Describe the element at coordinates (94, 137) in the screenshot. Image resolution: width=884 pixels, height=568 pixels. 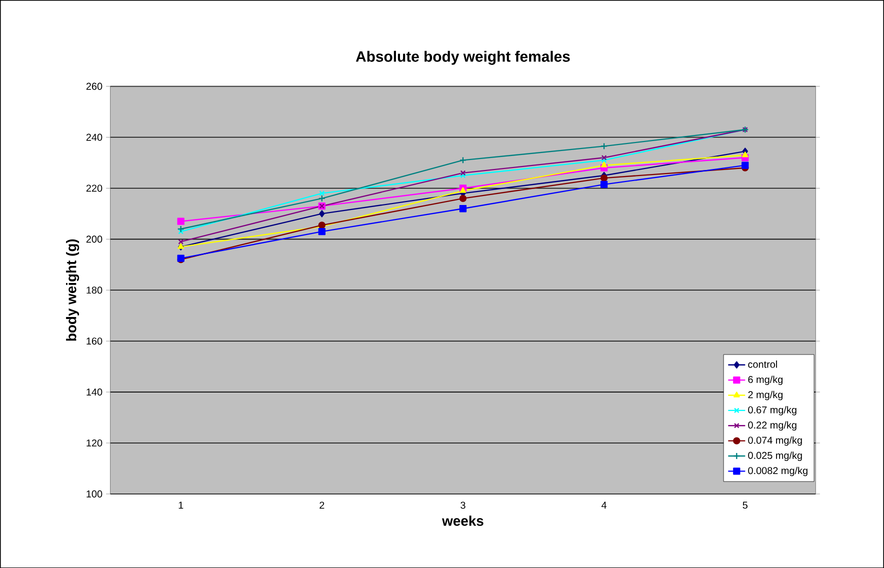
I see `y-tick-label: 240` at that location.